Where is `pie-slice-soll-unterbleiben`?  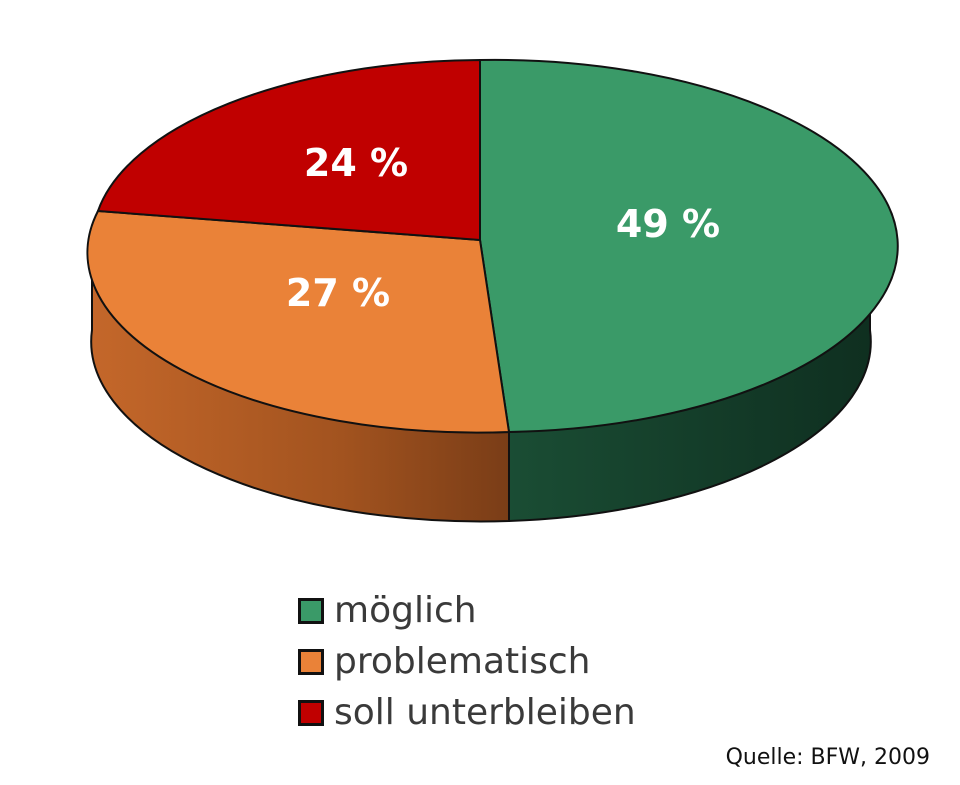 pie-slice-soll-unterbleiben is located at coordinates (288, 150).